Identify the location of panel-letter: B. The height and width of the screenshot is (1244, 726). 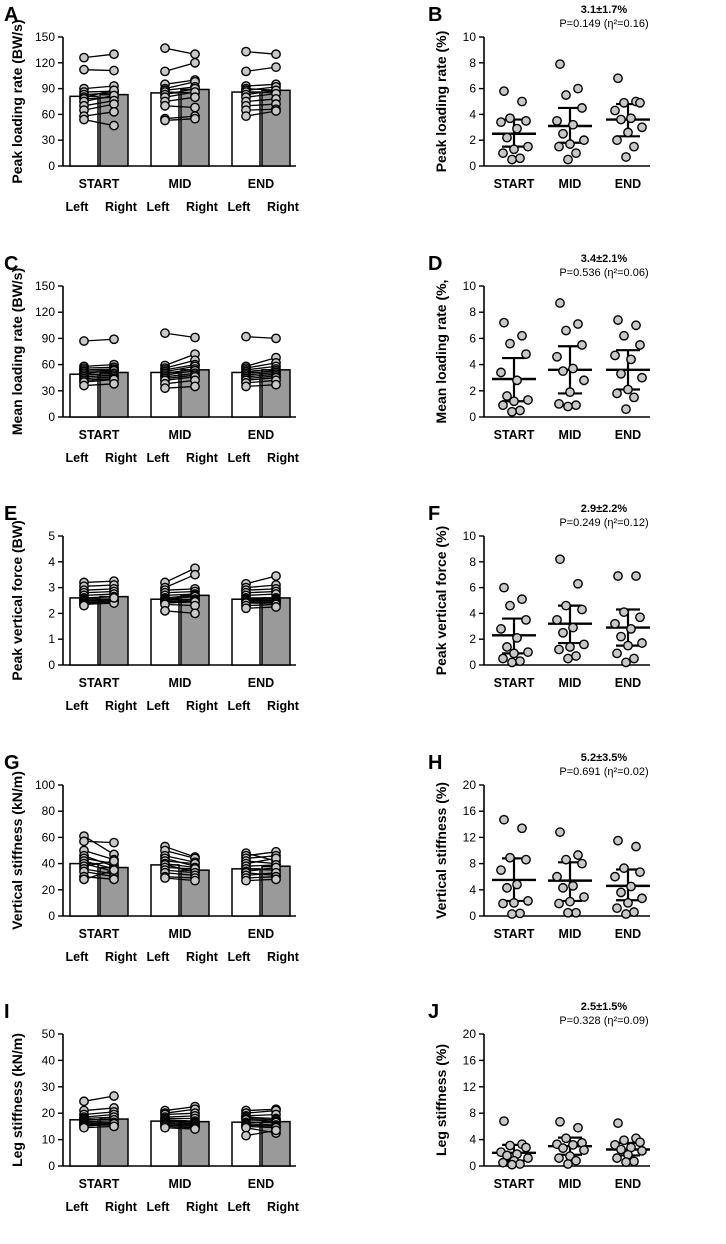
(435, 15).